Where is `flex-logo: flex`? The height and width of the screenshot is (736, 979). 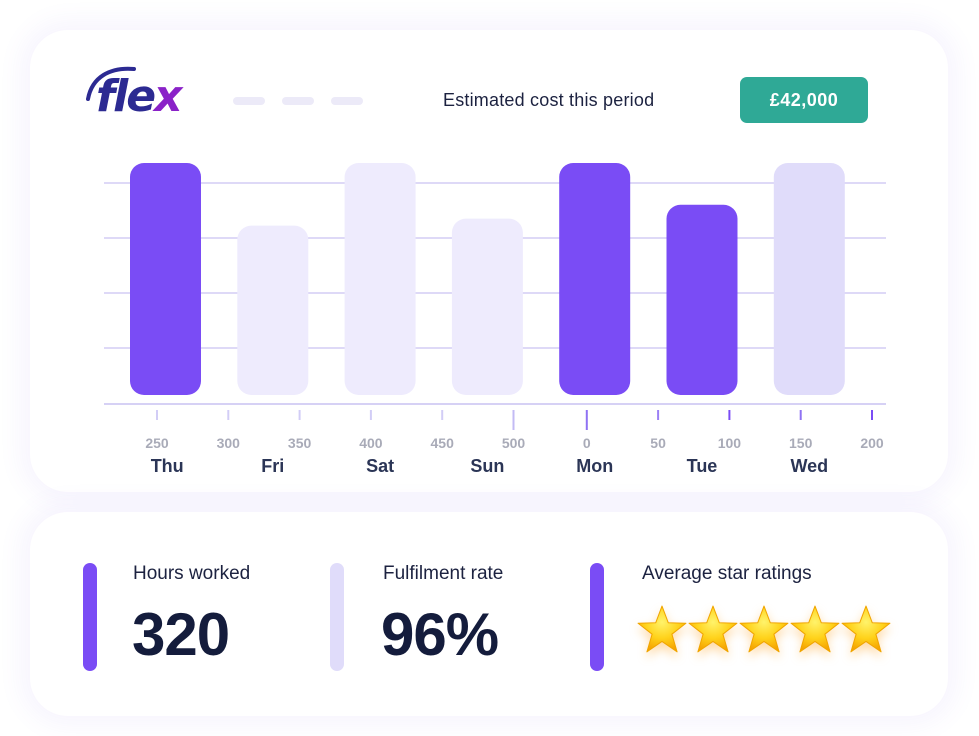 flex-logo: flex is located at coordinates (137, 94).